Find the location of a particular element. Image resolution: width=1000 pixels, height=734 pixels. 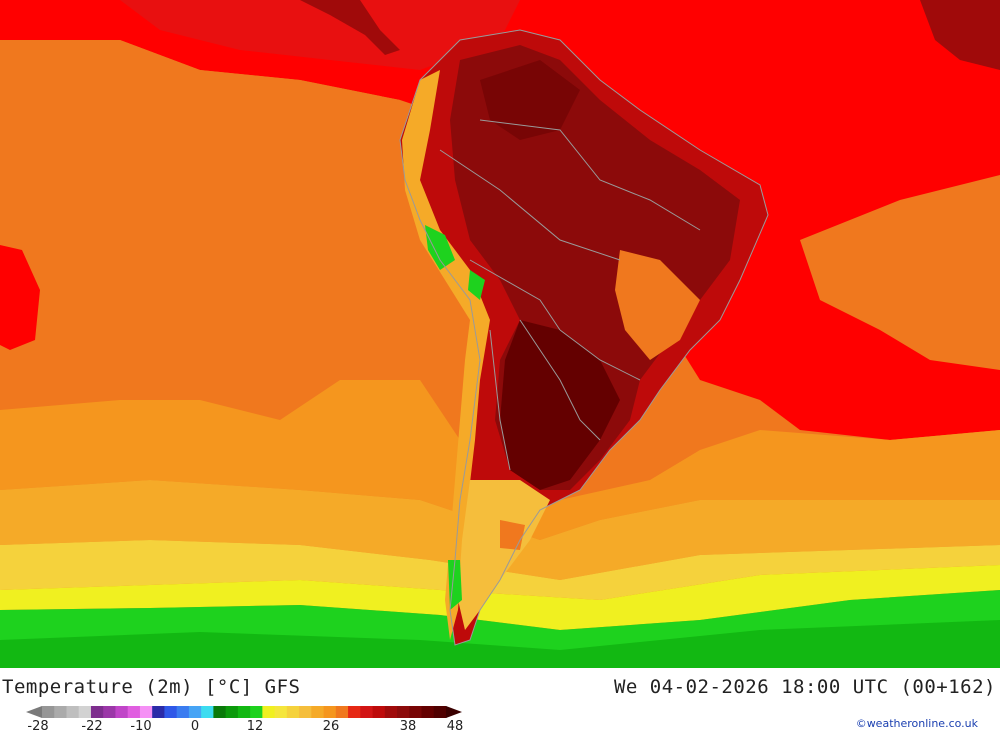

scale-tick-label: -28 is located at coordinates (38, 726).